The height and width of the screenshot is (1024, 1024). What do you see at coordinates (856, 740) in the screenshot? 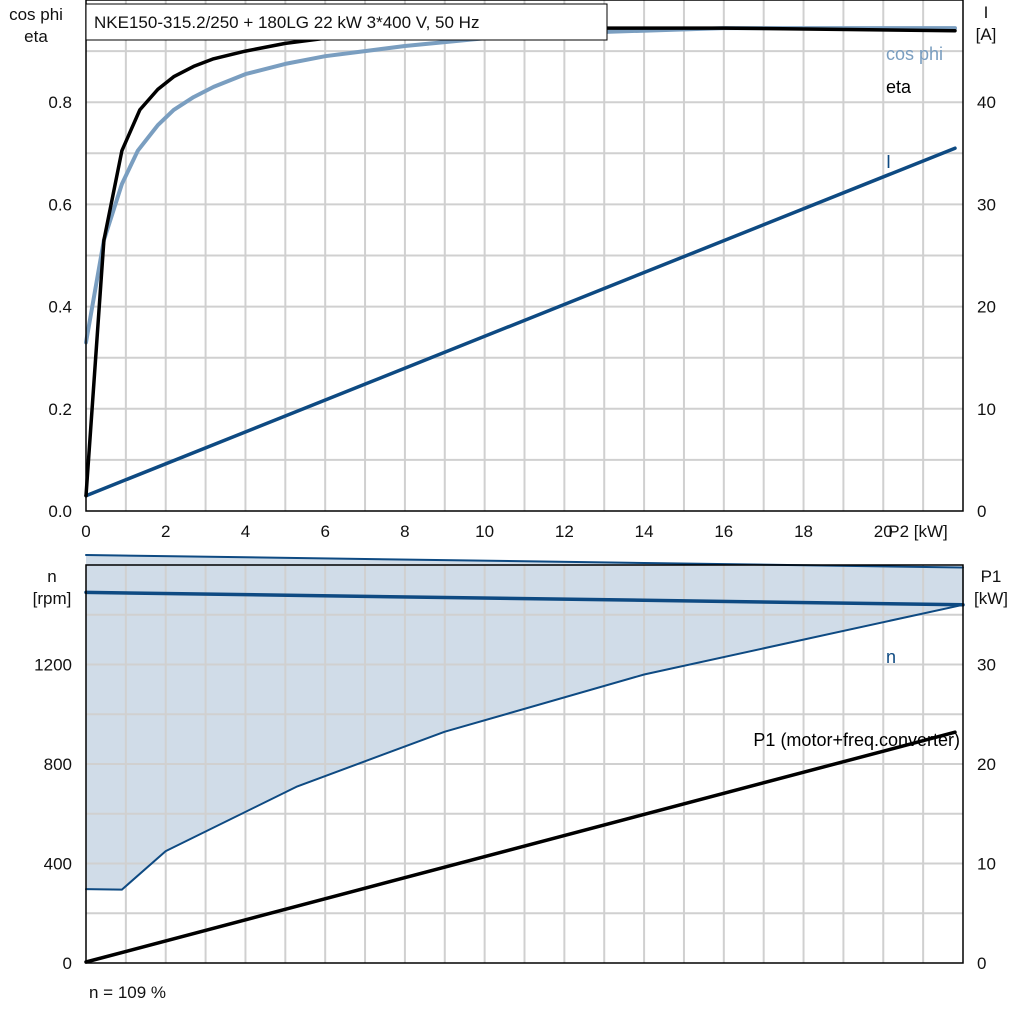
I see `p1-series-label: P1 (motor+freq.converter)` at bounding box center [856, 740].